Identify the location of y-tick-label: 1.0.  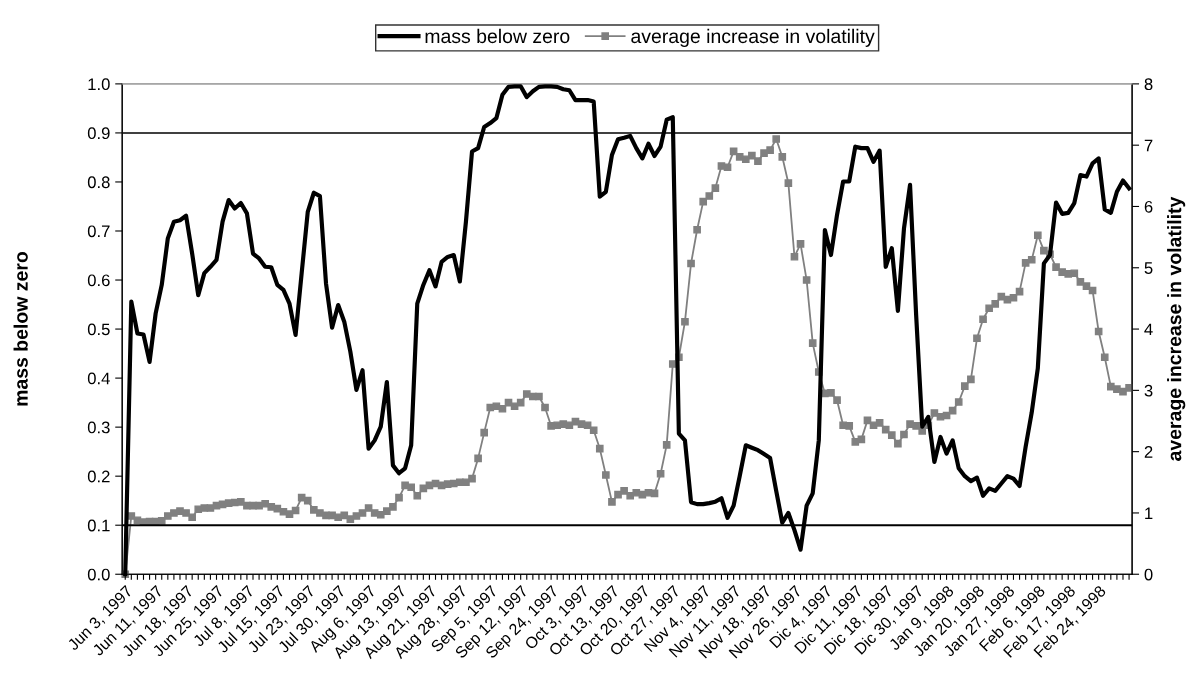
(99, 84).